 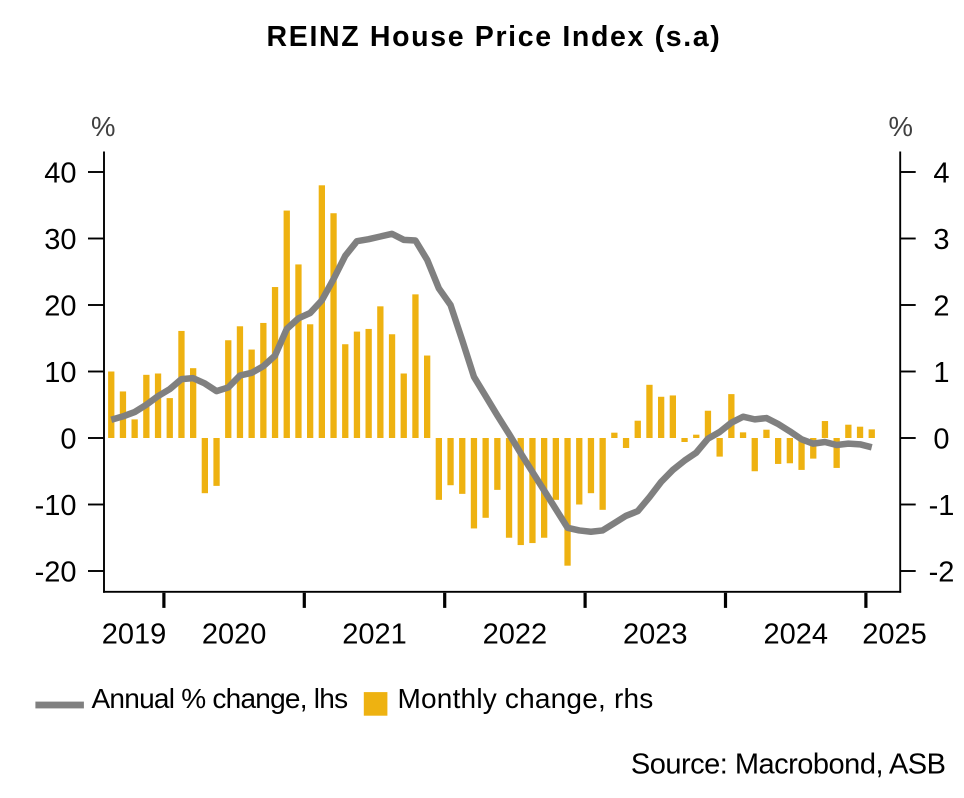 What do you see at coordinates (941, 240) in the screenshot?
I see `svg-text: 3` at bounding box center [941, 240].